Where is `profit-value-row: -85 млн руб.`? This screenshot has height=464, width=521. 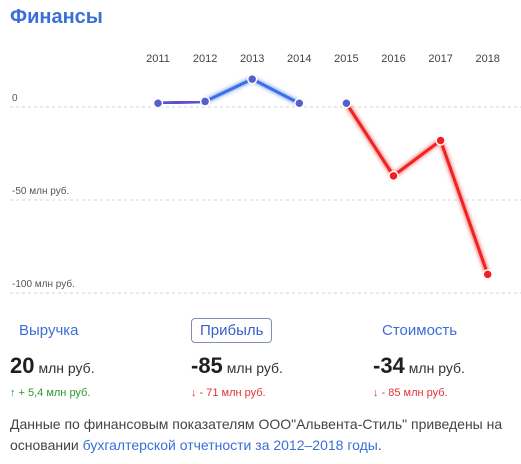 profit-value-row: -85 млн руб. is located at coordinates (237, 366).